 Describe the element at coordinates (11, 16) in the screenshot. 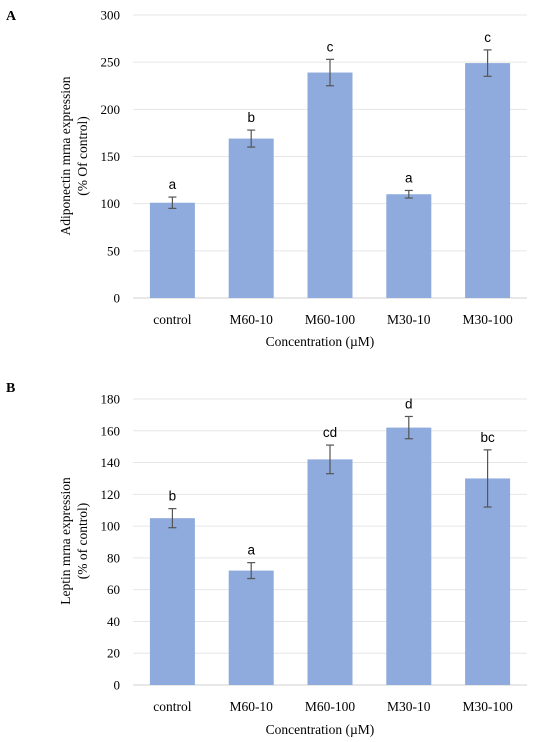

I see `panel-label: A` at that location.